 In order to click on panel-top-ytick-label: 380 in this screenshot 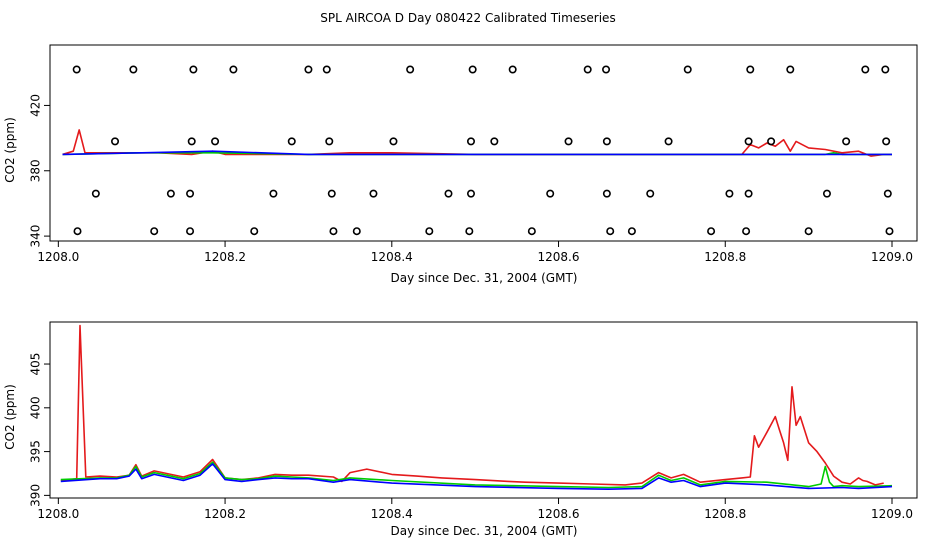, I will do `click(36, 170)`.